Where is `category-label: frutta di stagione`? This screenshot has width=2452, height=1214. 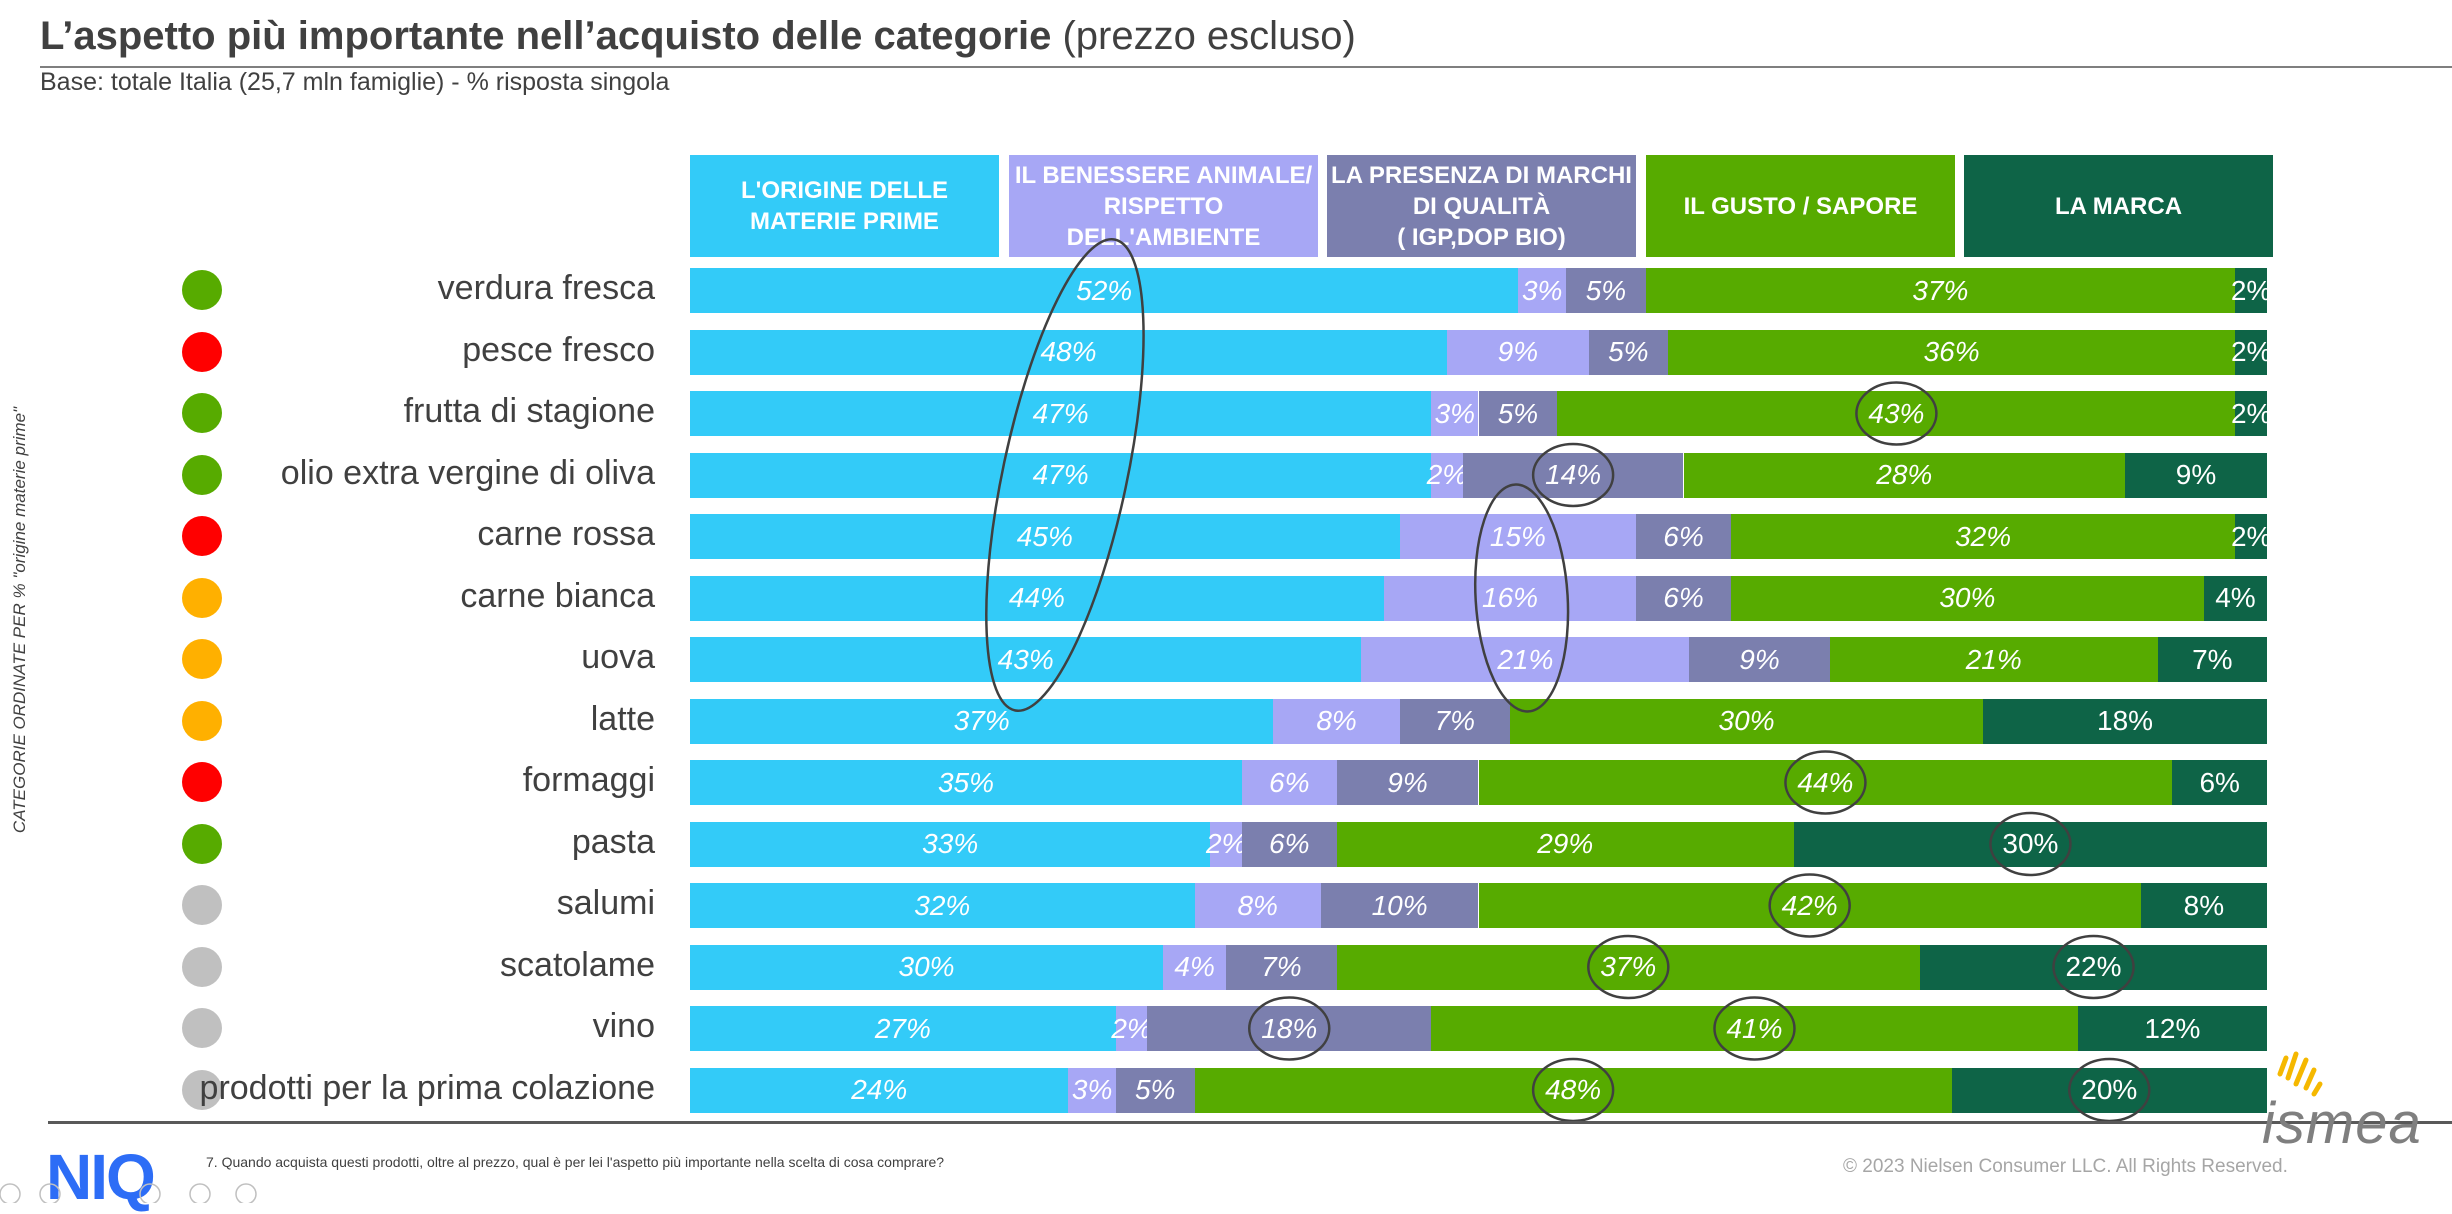
category-label: frutta di stagione is located at coordinates (529, 411).